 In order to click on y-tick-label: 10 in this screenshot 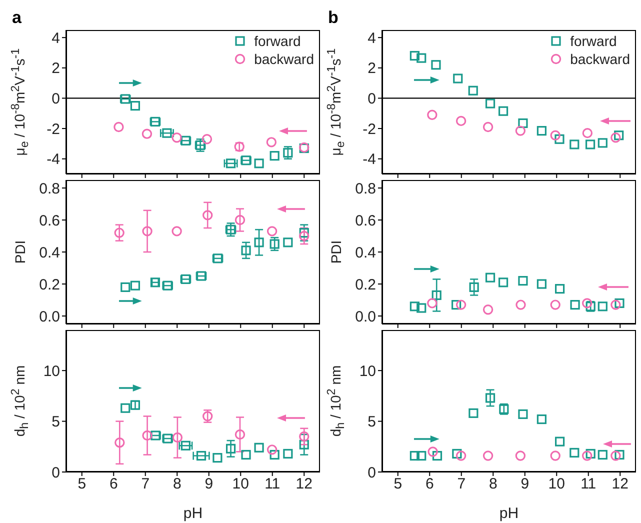, I will do `click(51, 371)`.